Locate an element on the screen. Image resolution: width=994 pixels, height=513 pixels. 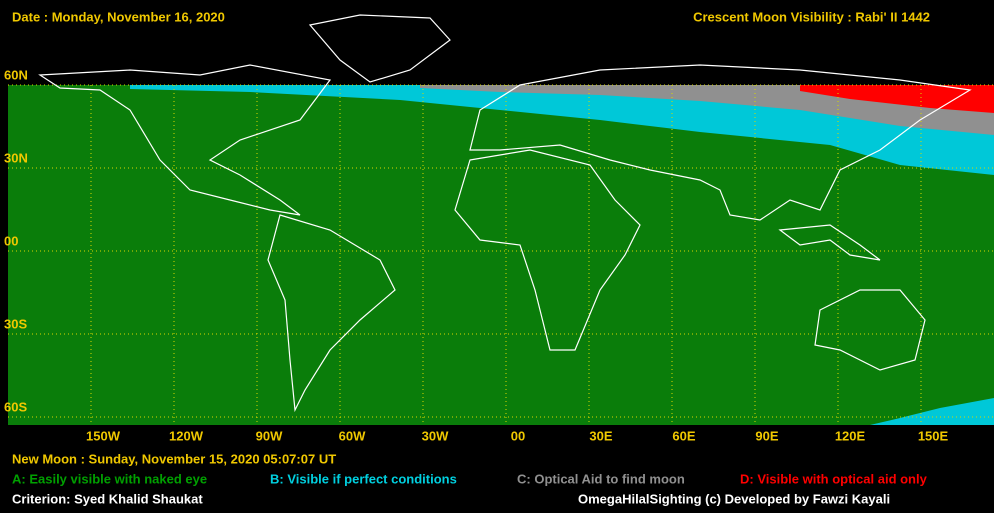
zone-b-south is located at coordinates (932, 411).